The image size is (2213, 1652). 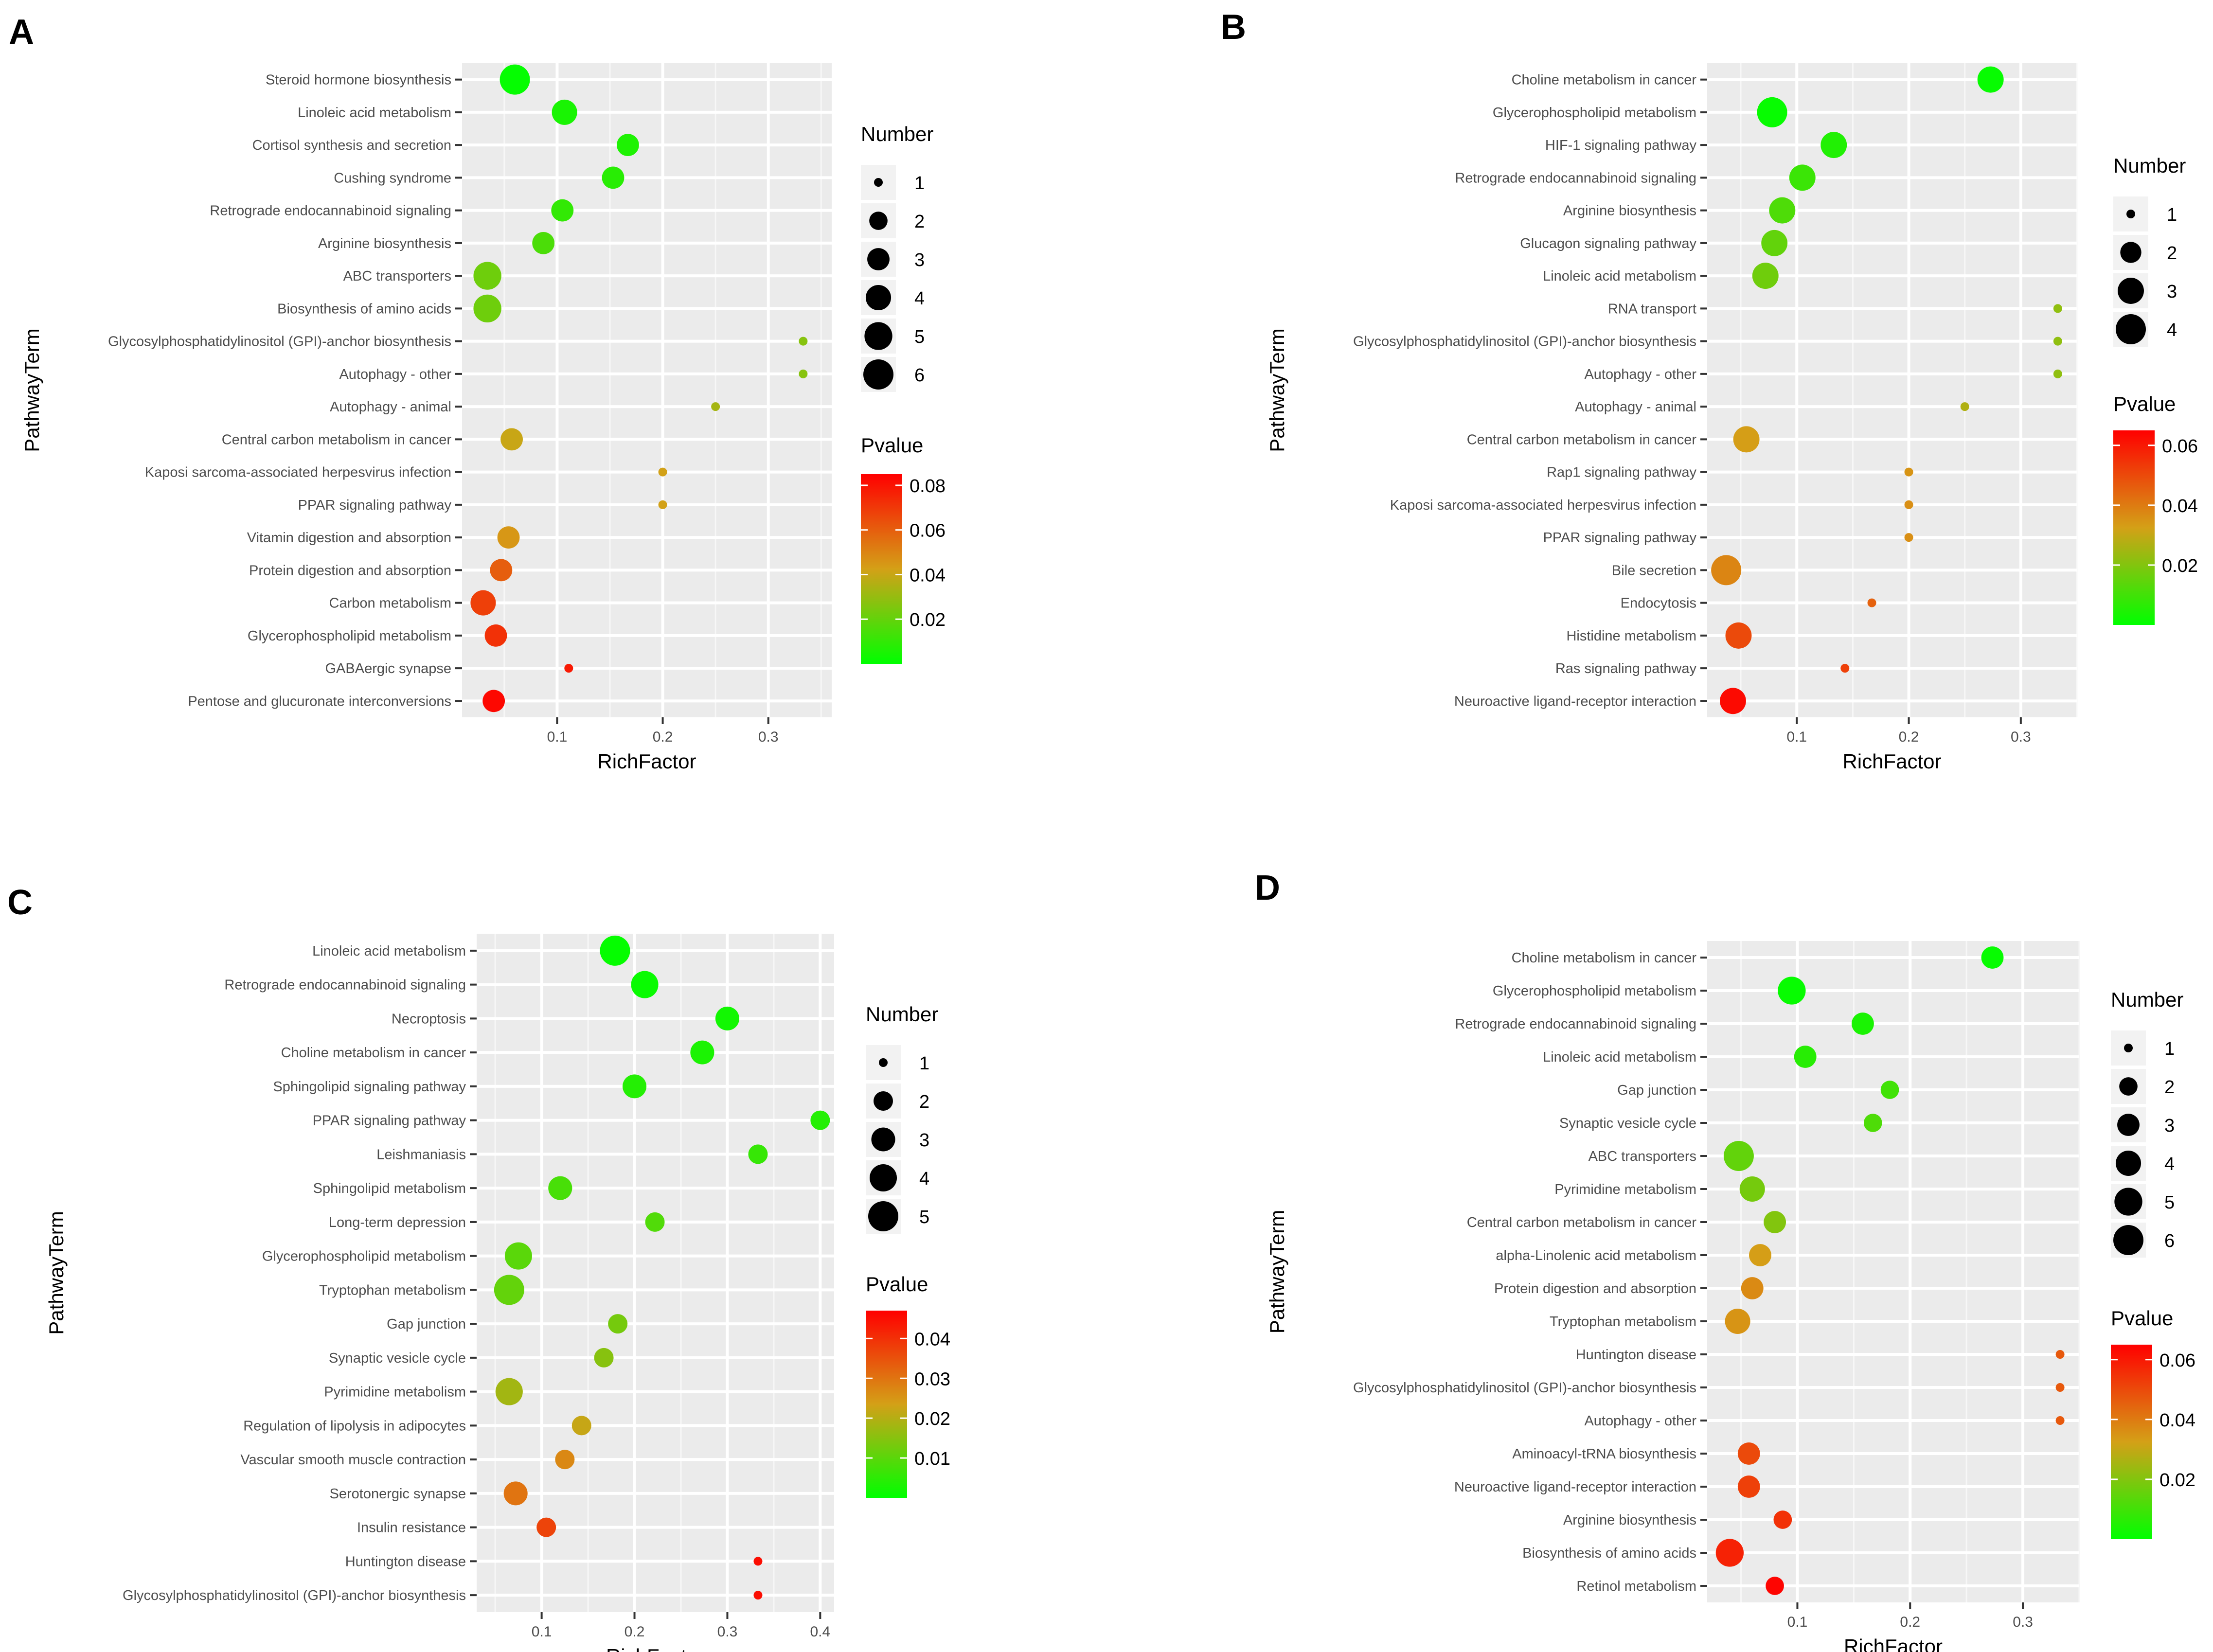 What do you see at coordinates (1631, 636) in the screenshot?
I see `y-tick-label: Histidine metabolism` at bounding box center [1631, 636].